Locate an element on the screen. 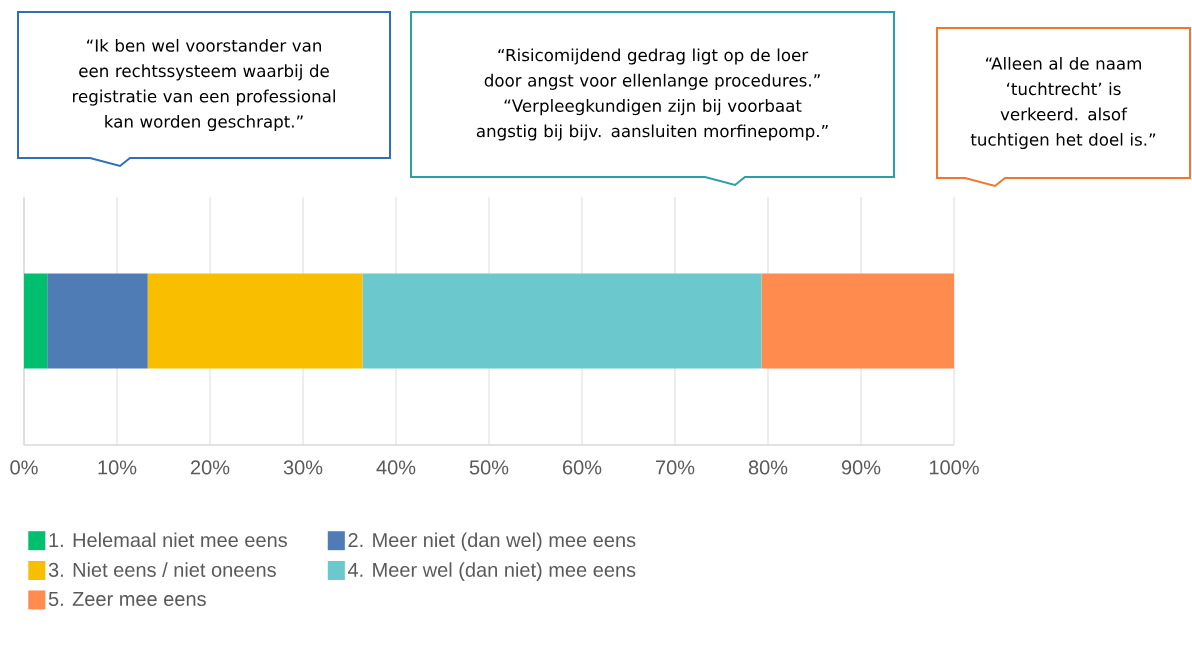 The image size is (1192, 653). x-tick-label: 90% is located at coordinates (861, 467).